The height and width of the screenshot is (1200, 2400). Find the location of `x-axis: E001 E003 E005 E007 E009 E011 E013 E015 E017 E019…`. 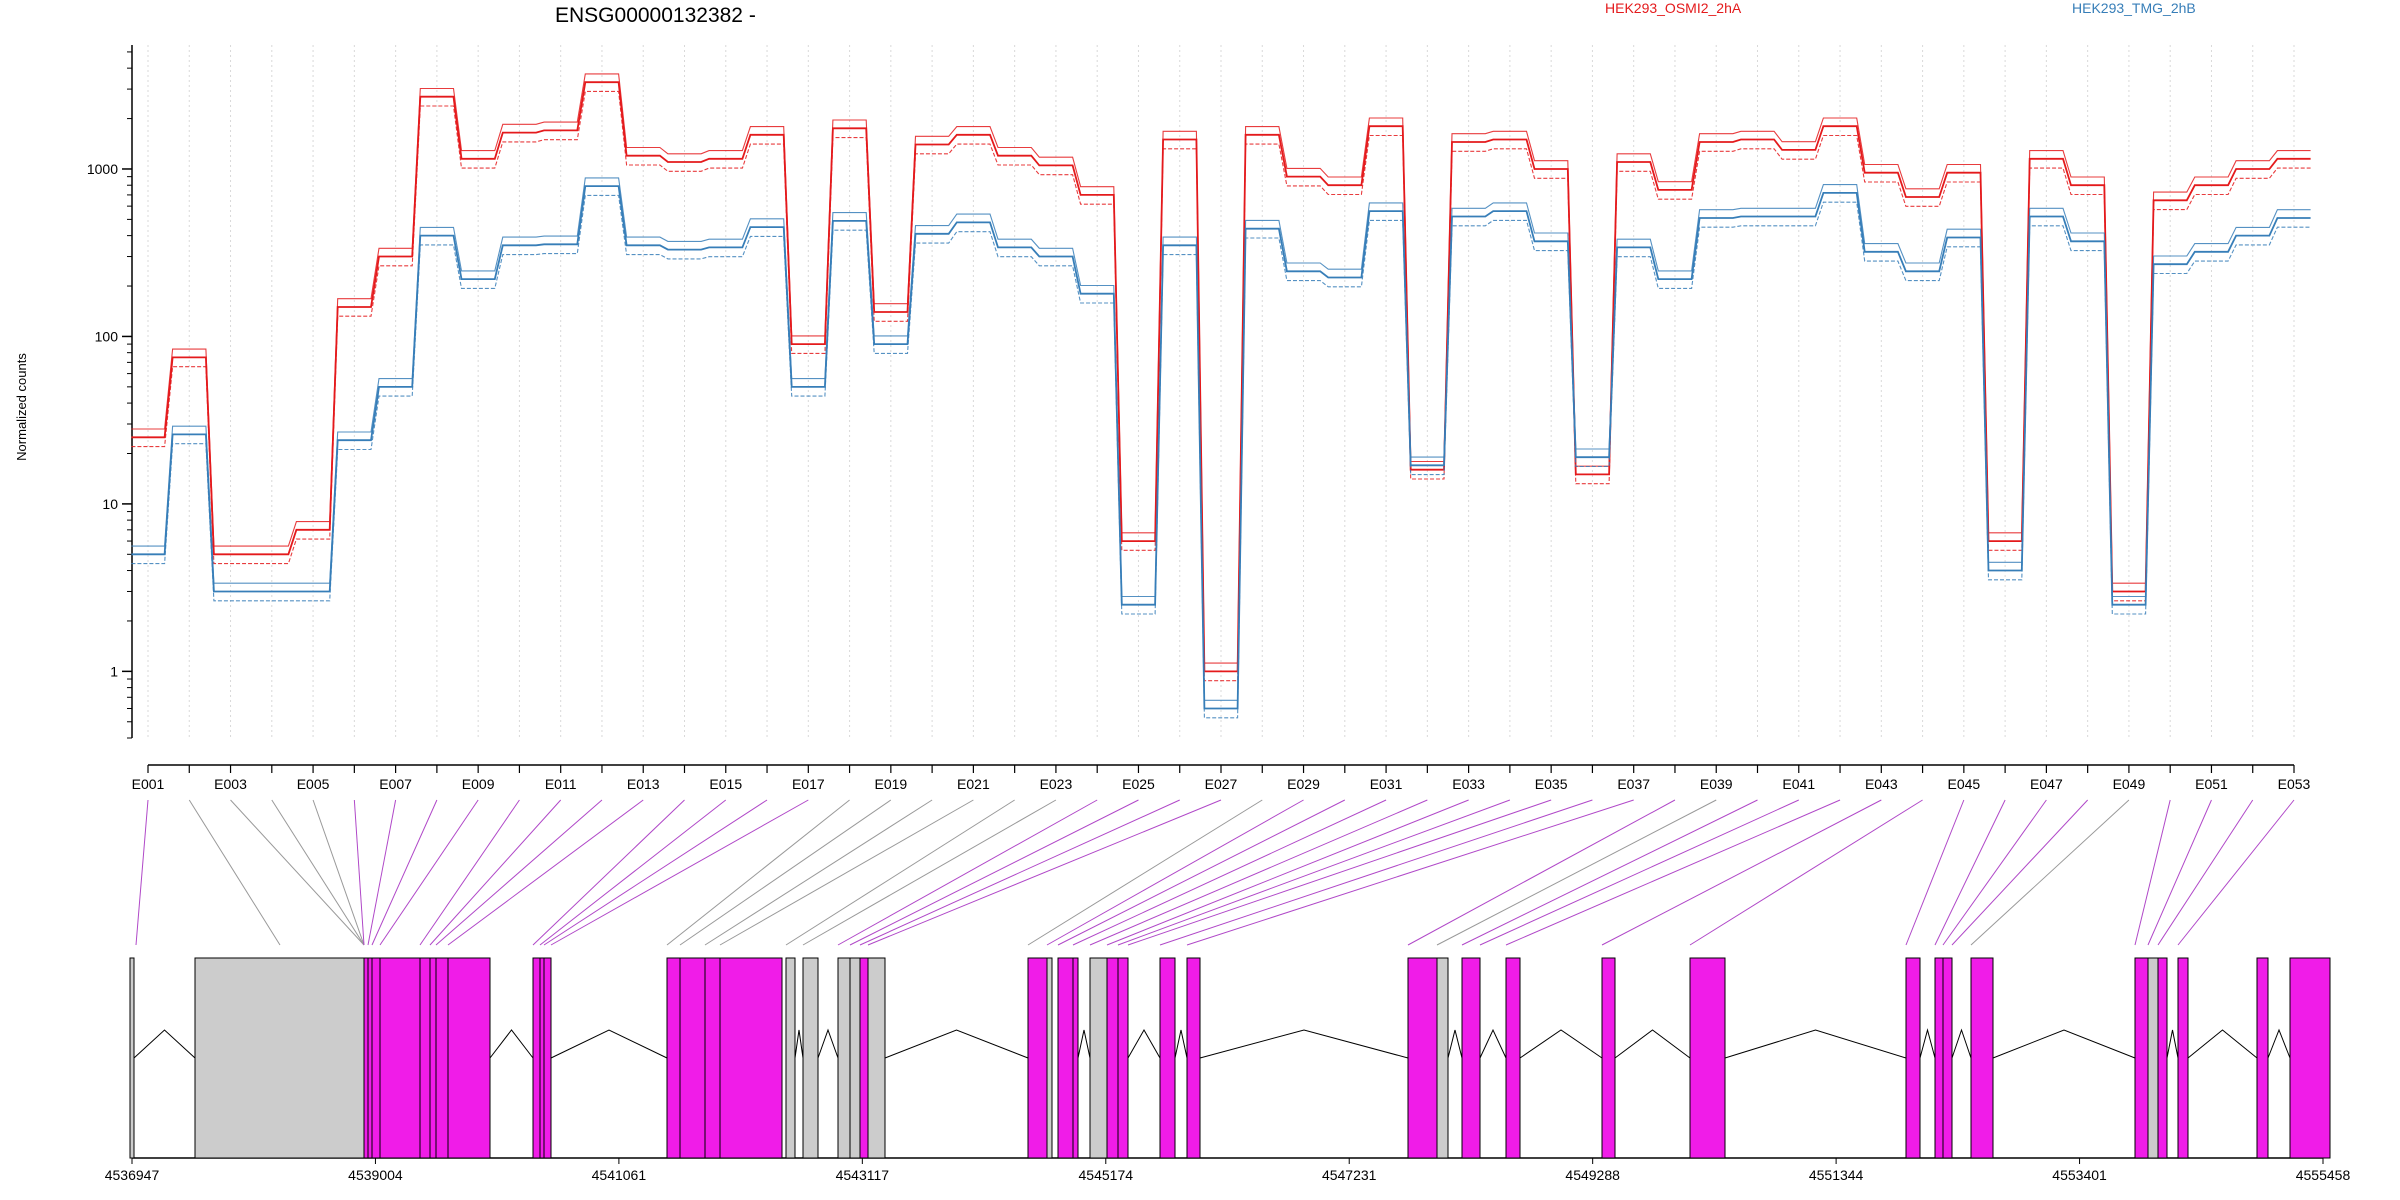

x-axis: E001 E003 E005 E007 E009 E011 E013 E015 E017 E019… is located at coordinates (1221, 778).